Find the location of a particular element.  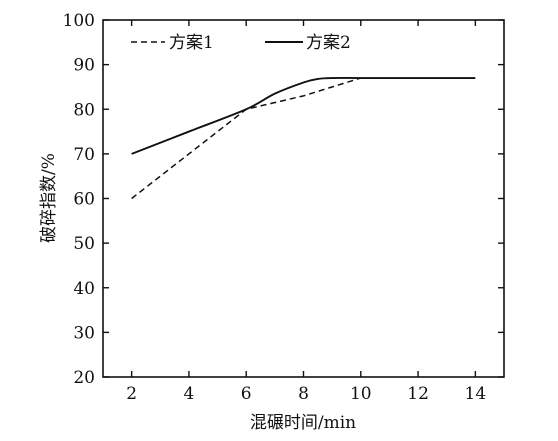

y-axis-title: 破碎指数/% is located at coordinates (49, 198).